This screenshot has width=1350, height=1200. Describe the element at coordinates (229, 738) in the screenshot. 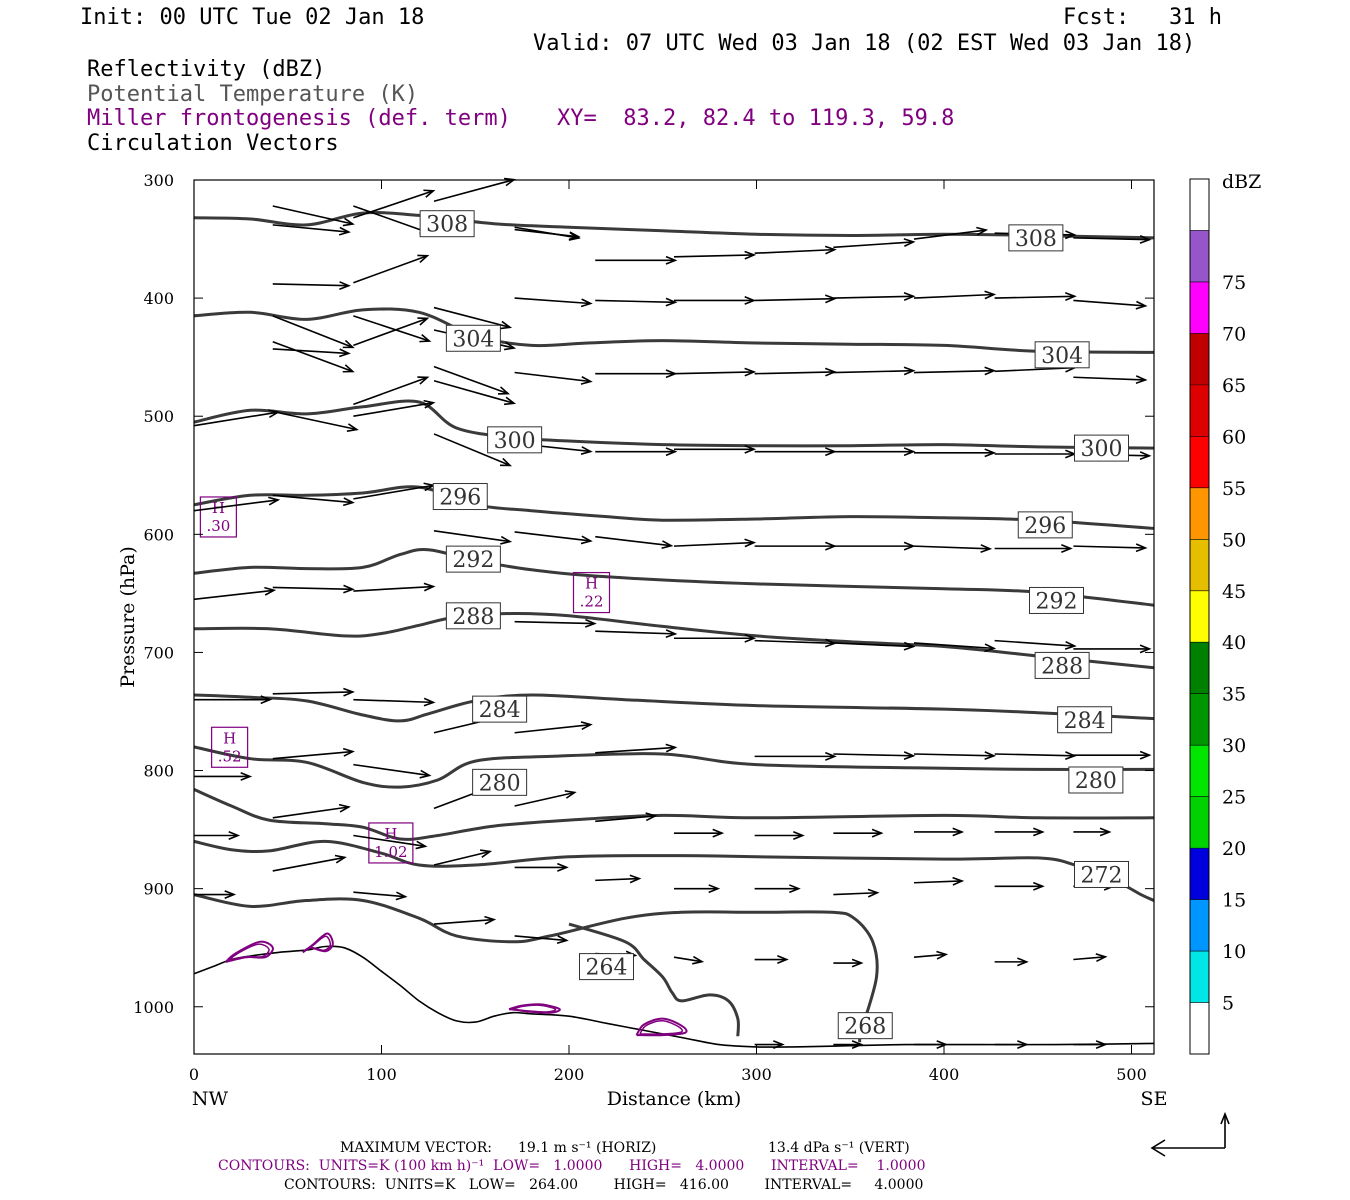

I see `marker-label: H` at that location.